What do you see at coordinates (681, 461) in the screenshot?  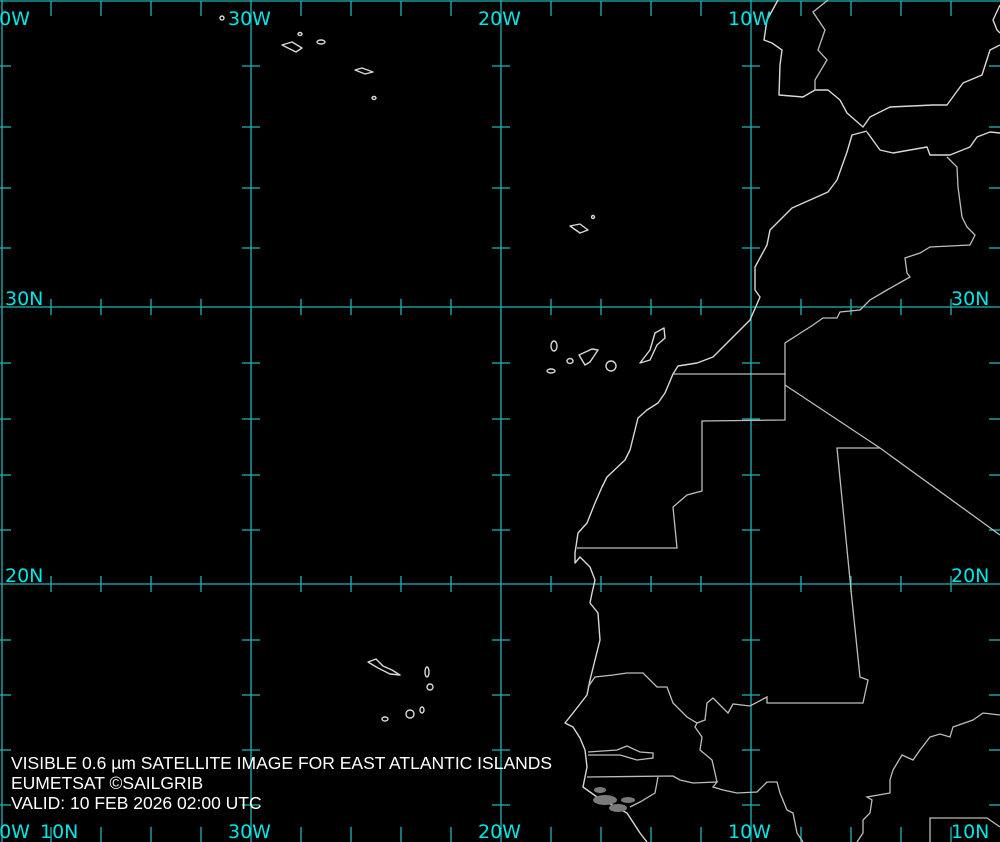 I see `western-sahara-north-border` at bounding box center [681, 461].